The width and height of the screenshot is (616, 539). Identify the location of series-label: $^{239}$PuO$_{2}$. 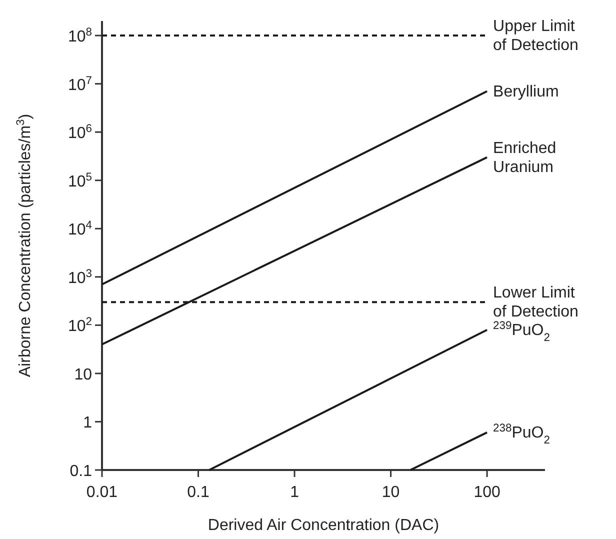
(521, 332).